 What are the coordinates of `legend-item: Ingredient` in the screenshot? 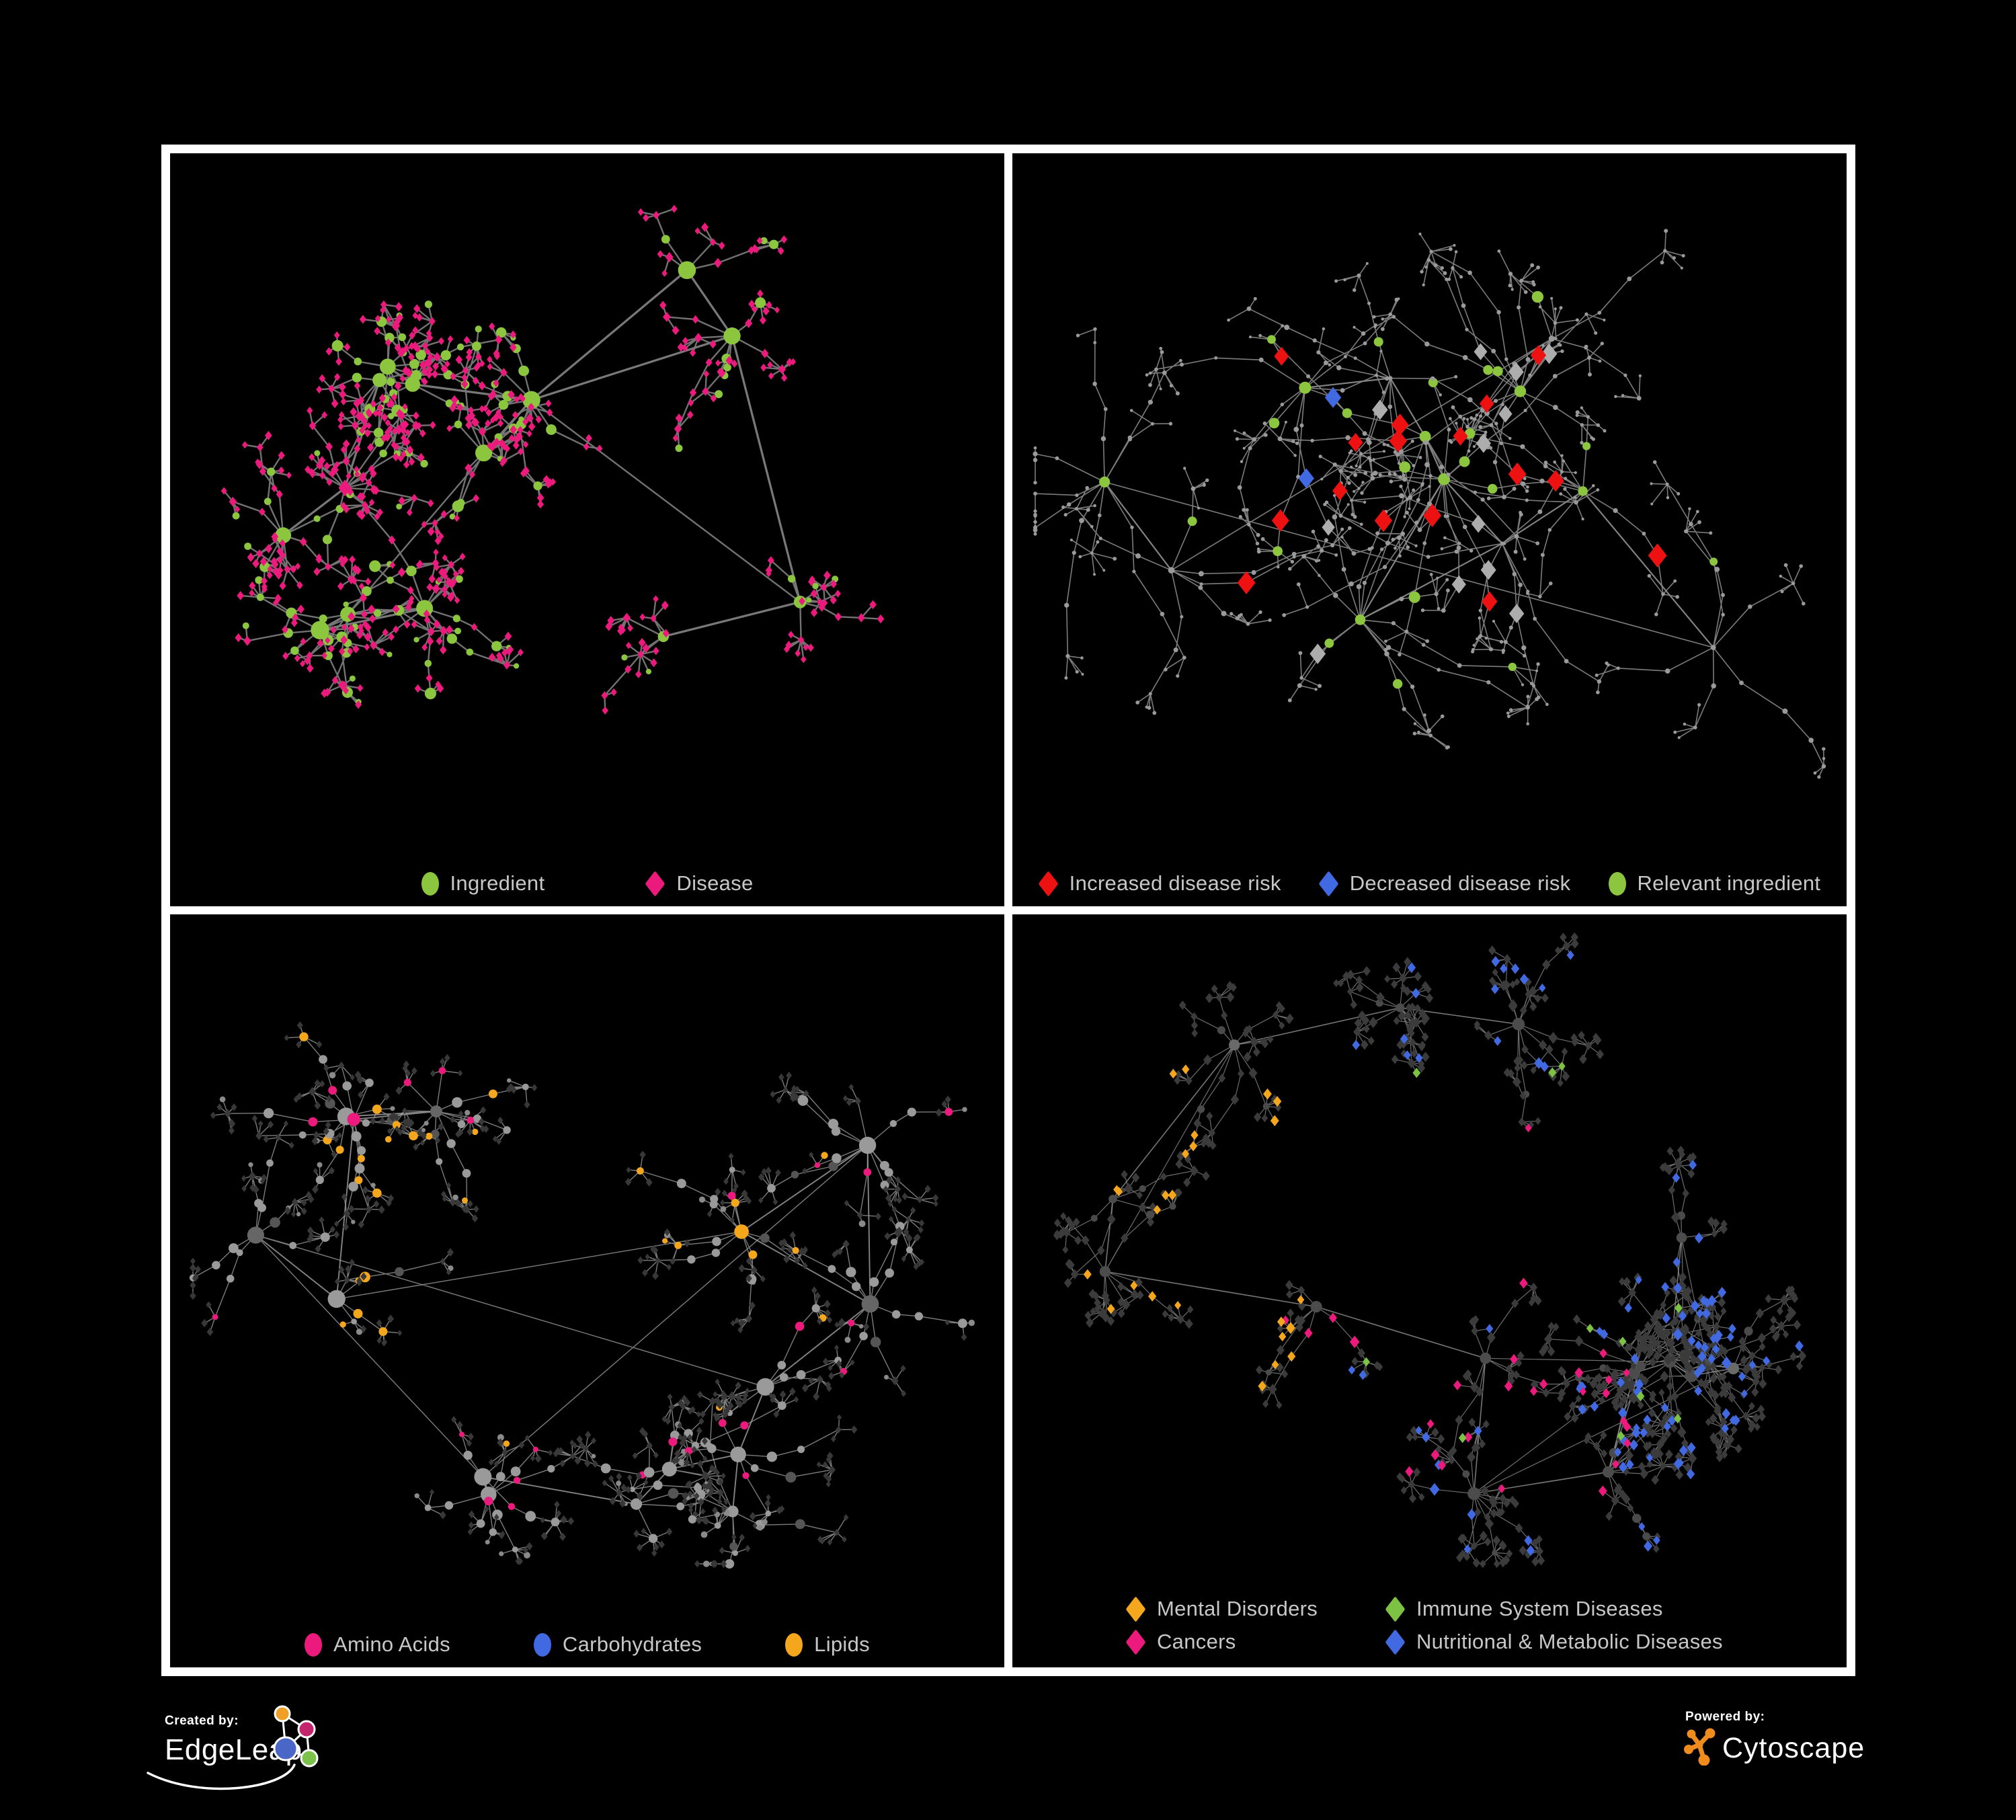 It's located at (483, 883).